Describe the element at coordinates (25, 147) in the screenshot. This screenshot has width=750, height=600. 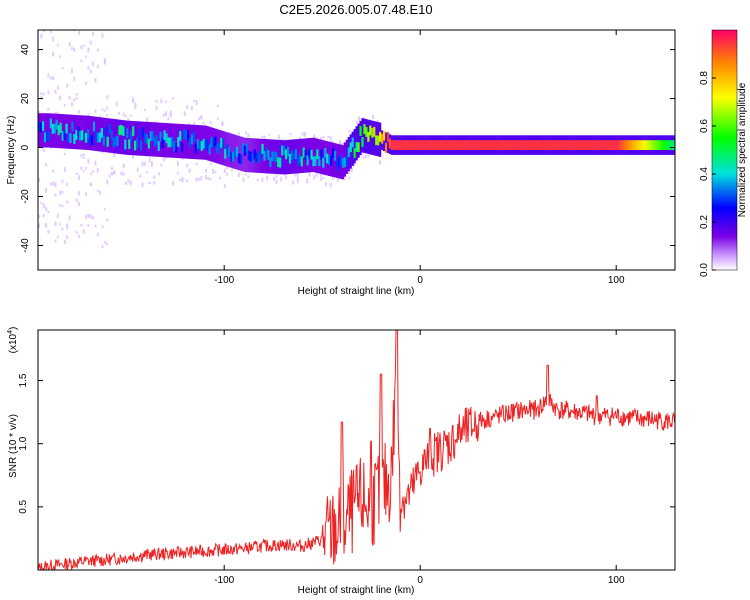
I see `spectrogram-y-tick-label: 0` at that location.